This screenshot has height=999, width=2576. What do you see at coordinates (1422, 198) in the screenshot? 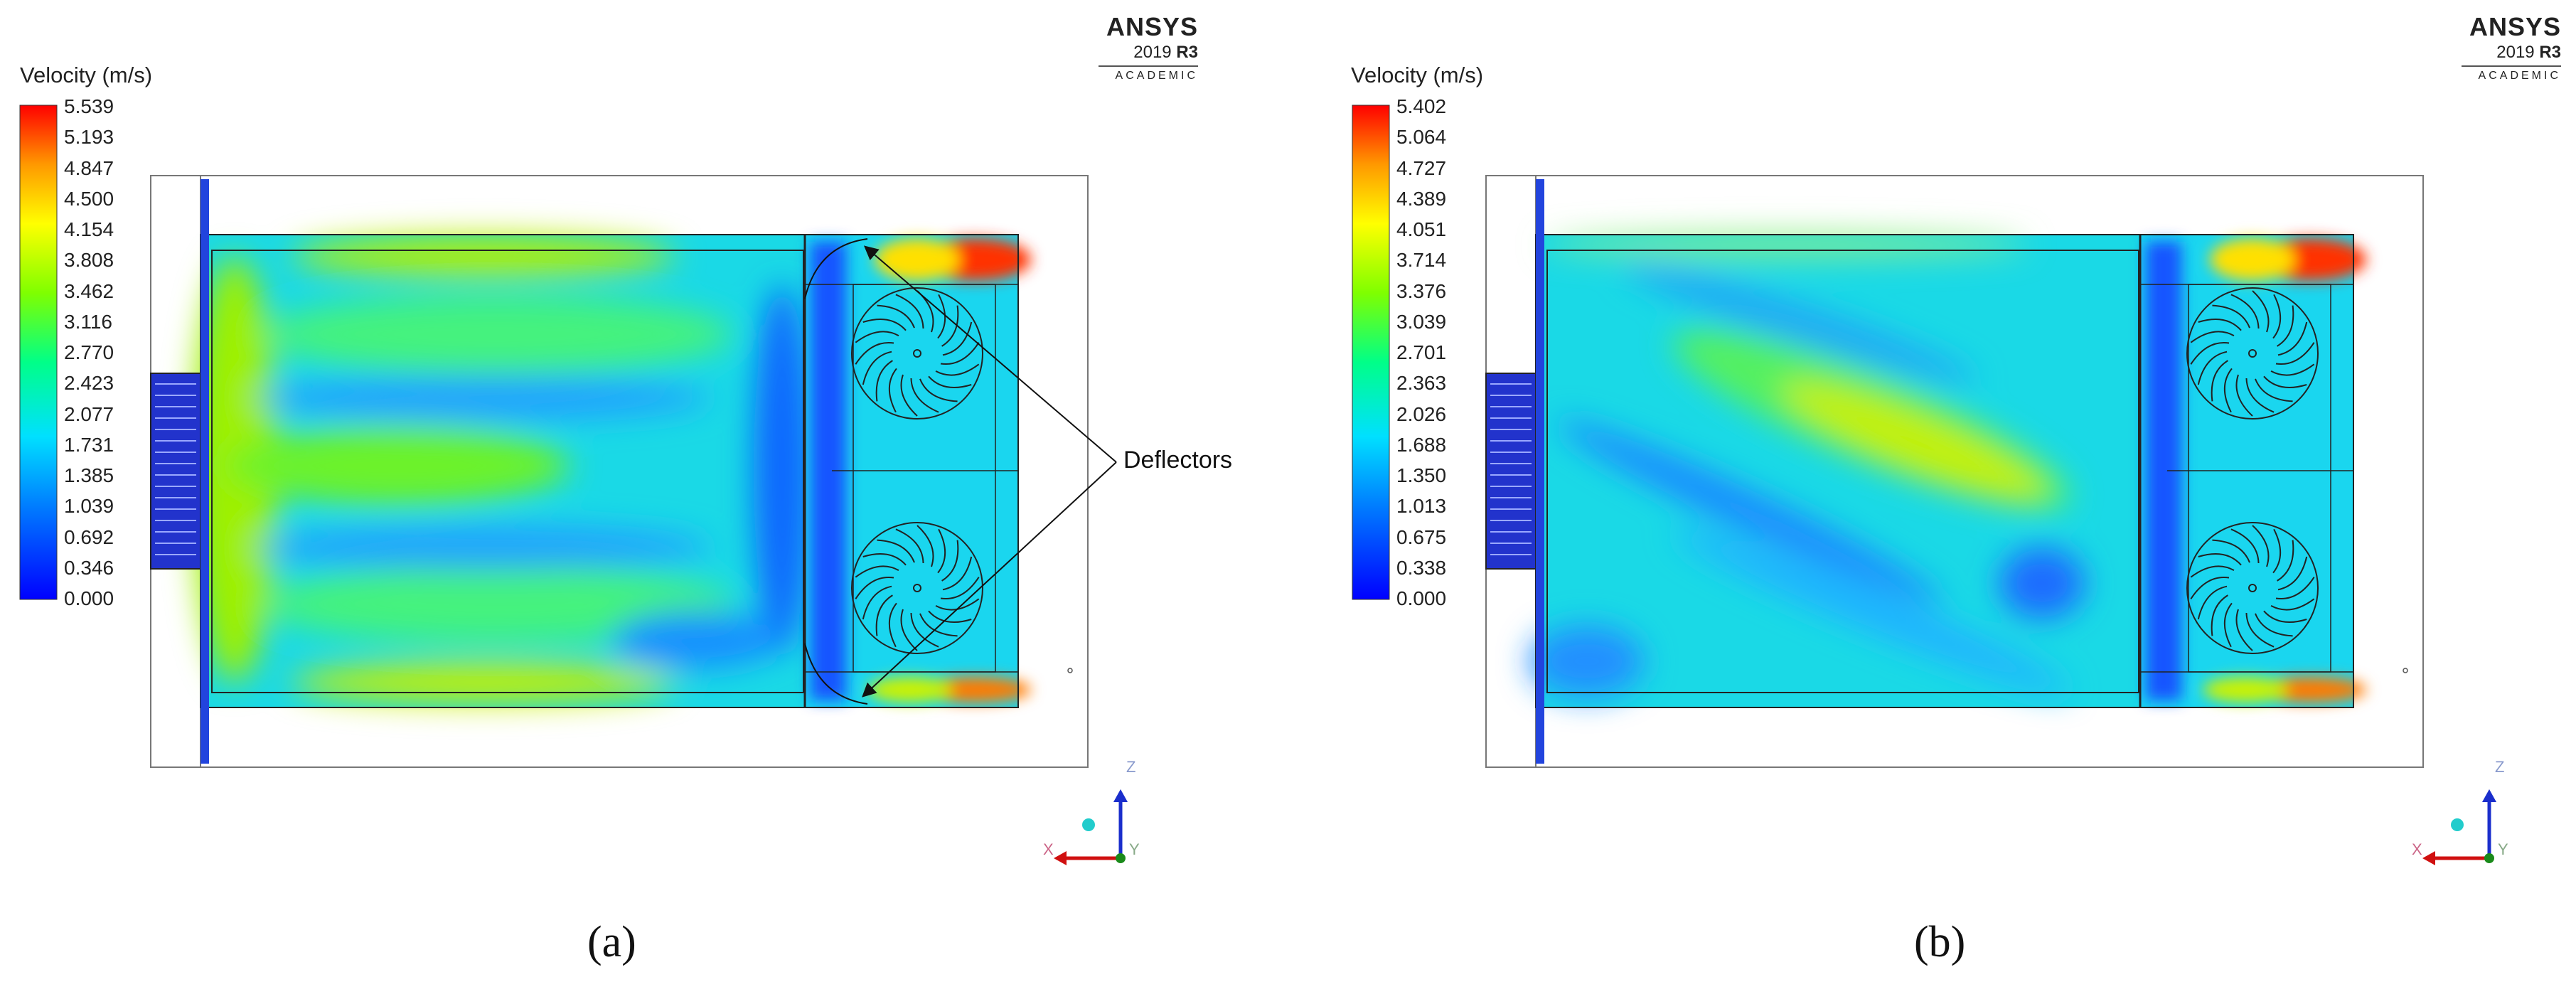
I see `legend-tick-label: 4.389` at bounding box center [1422, 198].